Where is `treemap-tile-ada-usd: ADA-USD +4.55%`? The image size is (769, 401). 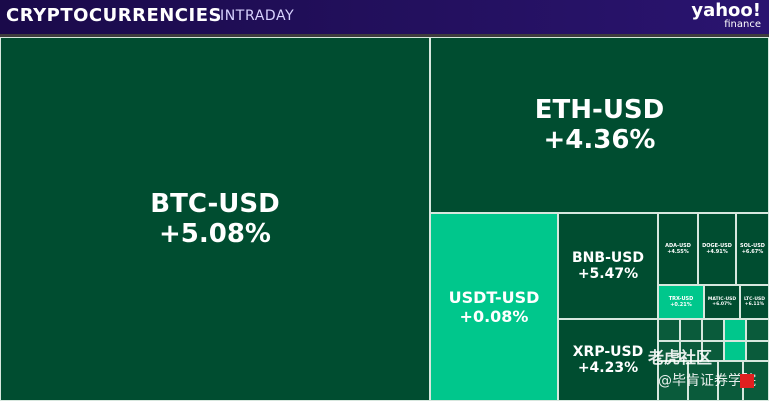
treemap-tile-ada-usd: ADA-USD +4.55% is located at coordinates (678, 249).